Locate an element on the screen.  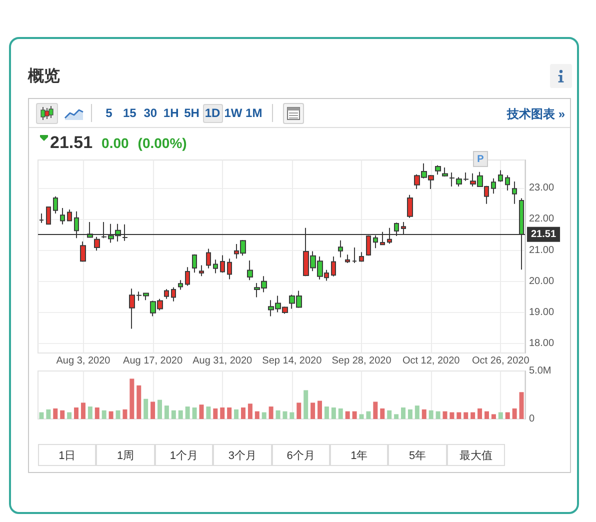
text: 0.00 is located at coordinates (115, 143).